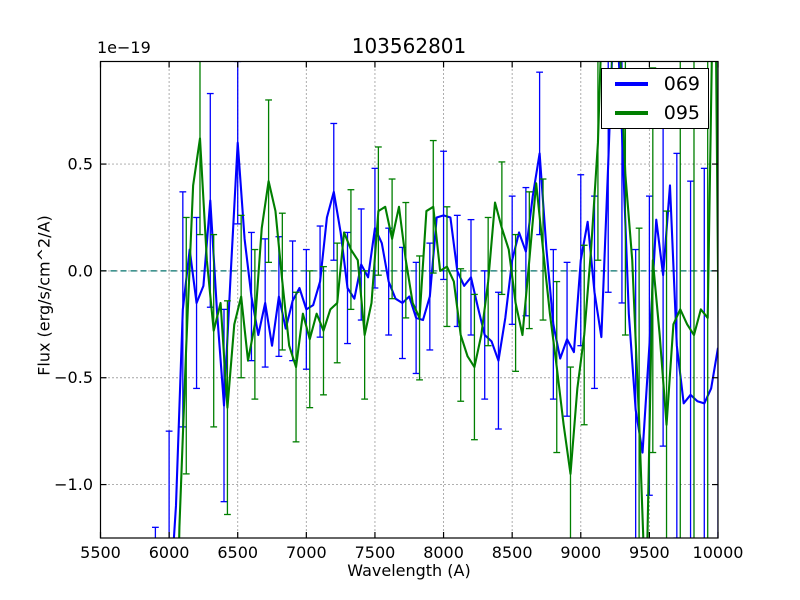 The image size is (800, 600). I want to click on x-tick-label: 5500, so click(100, 552).